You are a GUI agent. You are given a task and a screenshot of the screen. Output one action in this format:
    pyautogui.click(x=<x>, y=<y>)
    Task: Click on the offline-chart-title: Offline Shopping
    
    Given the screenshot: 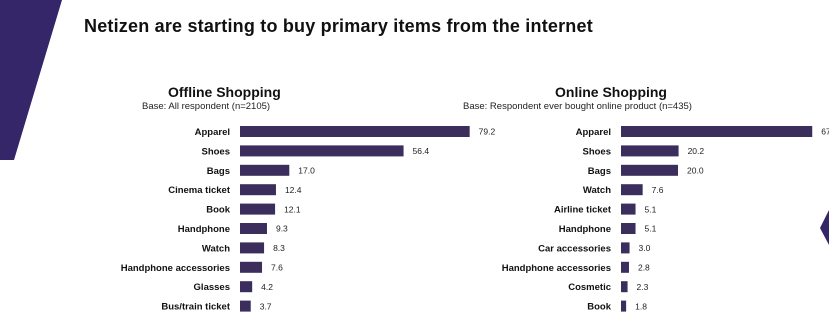 What is the action you would take?
    pyautogui.click(x=224, y=92)
    